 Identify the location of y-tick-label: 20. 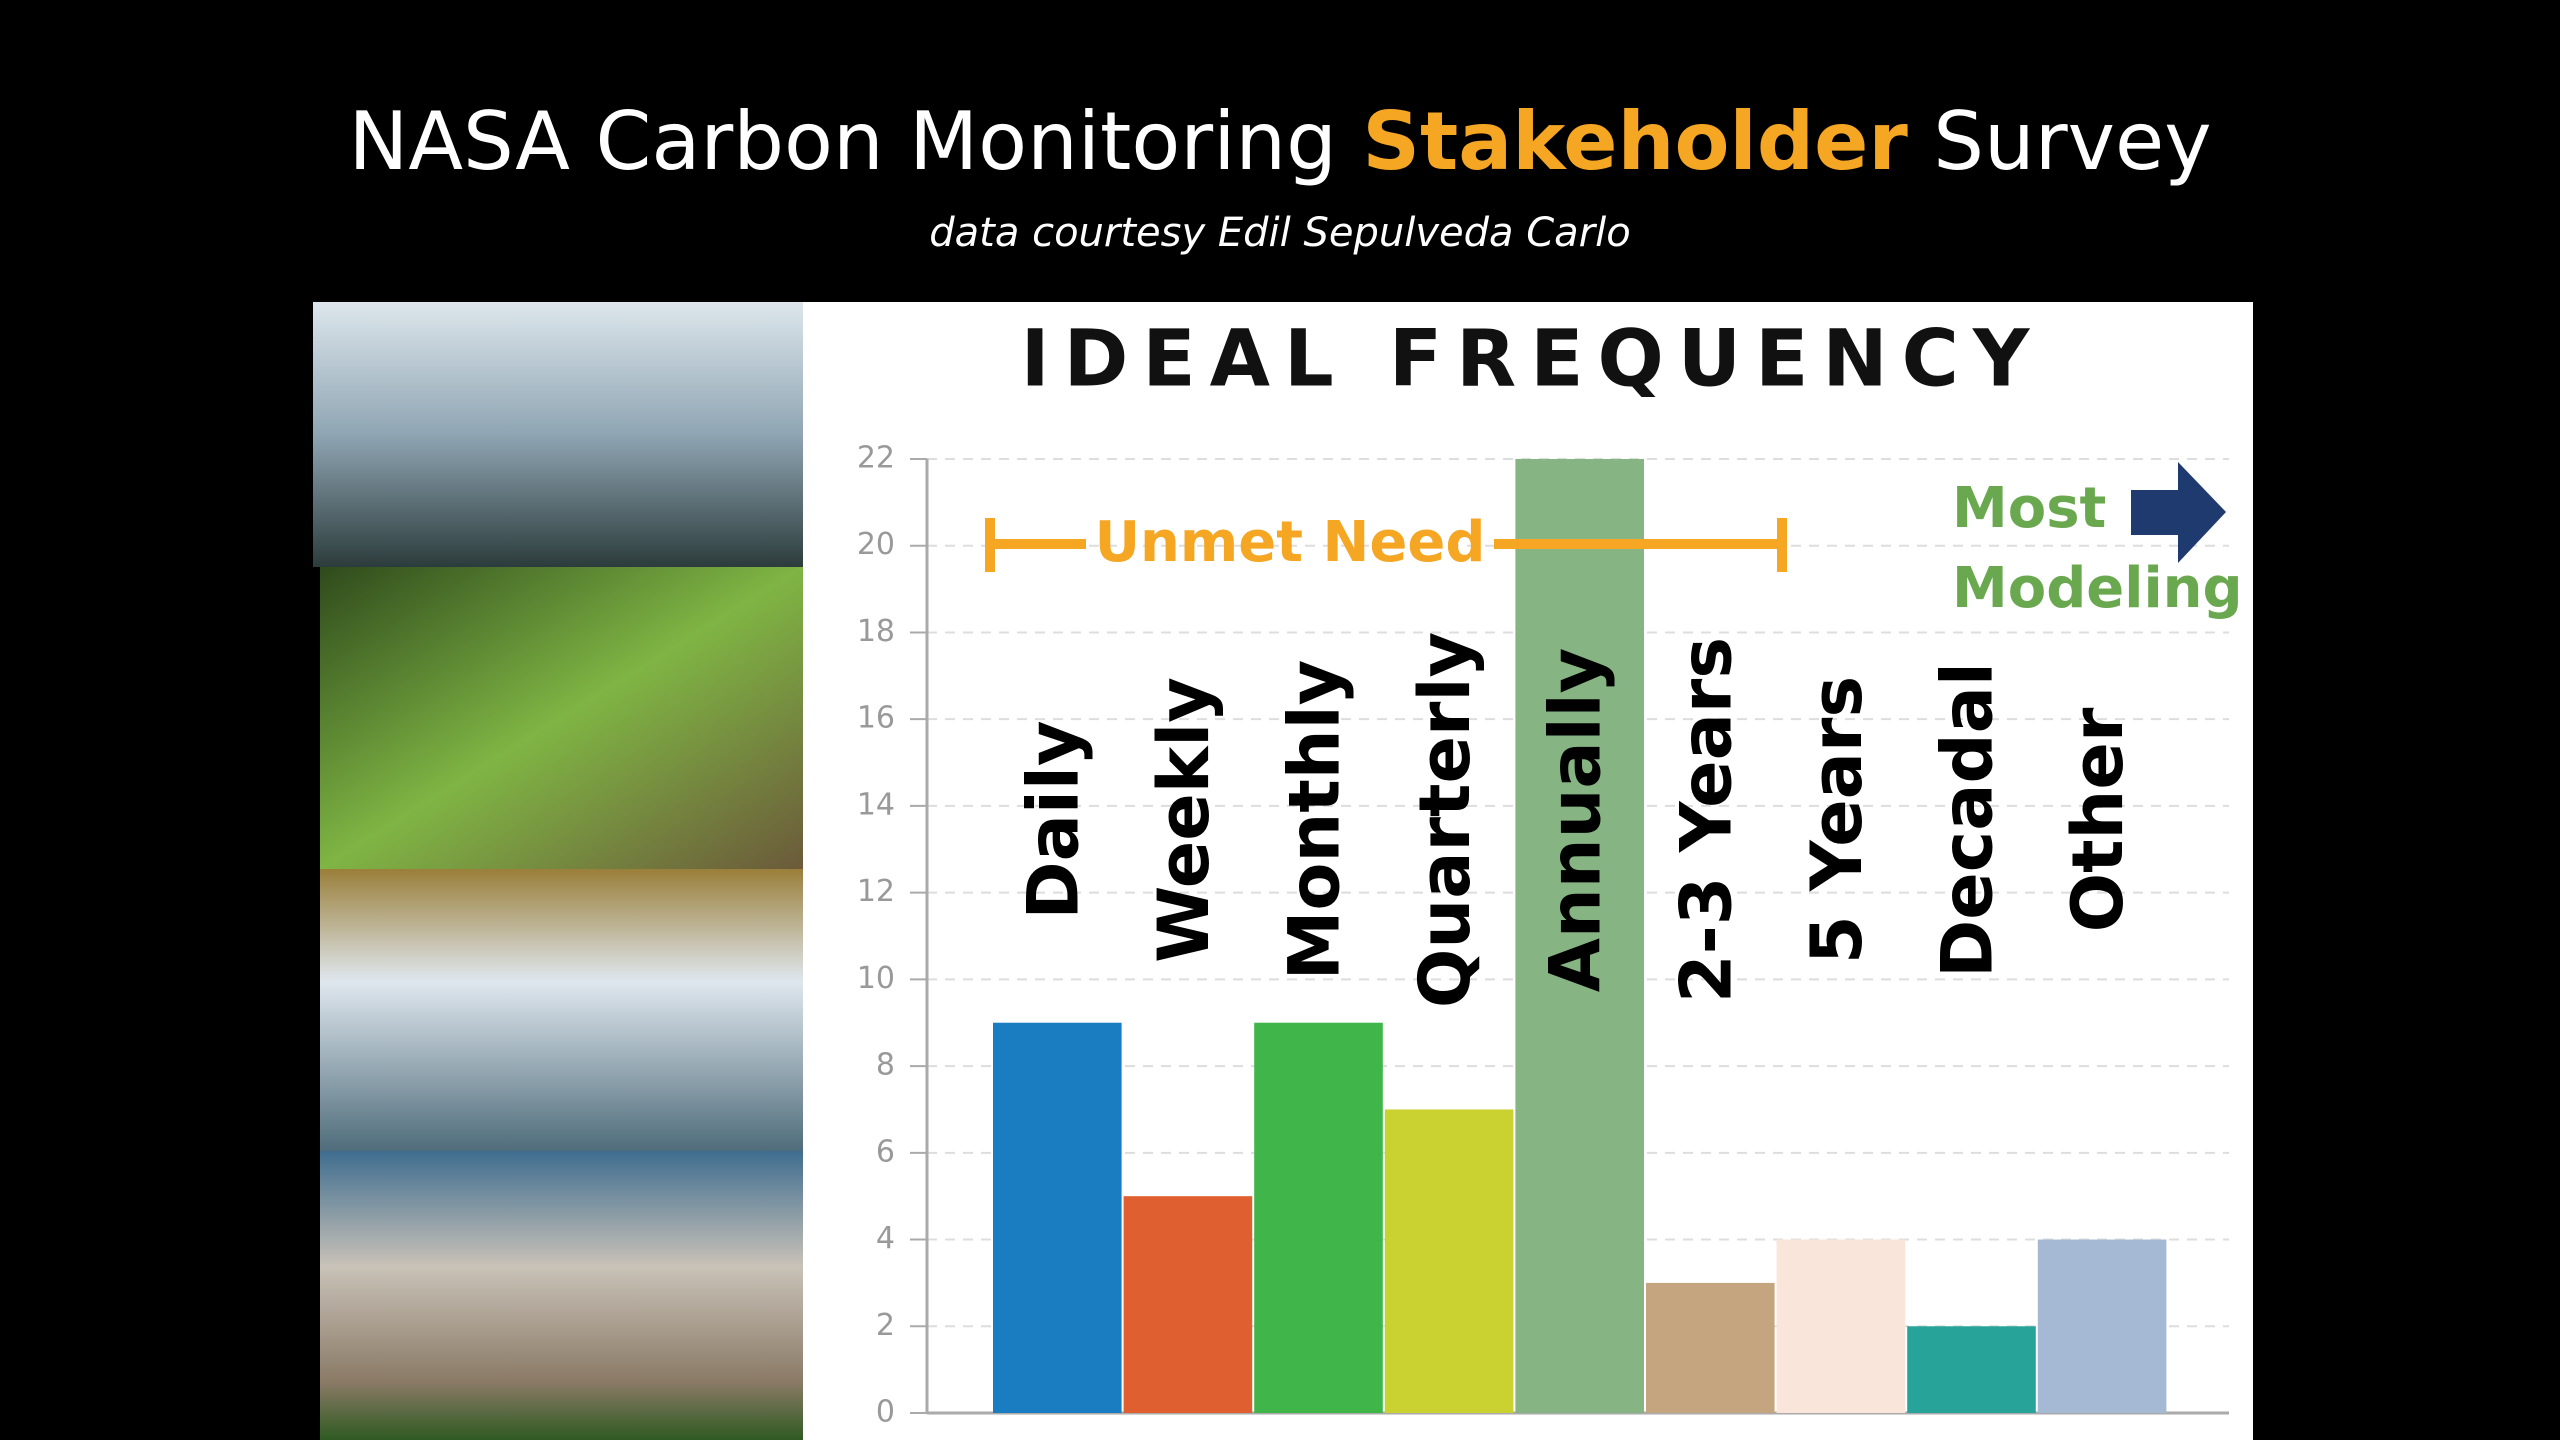
(876, 544).